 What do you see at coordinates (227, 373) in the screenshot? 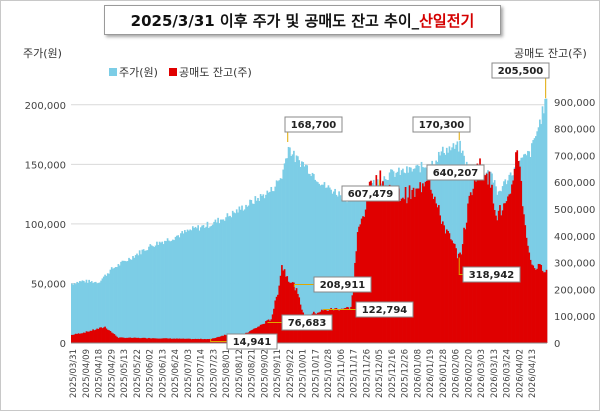
I see `x-tick-label: 2025/08/01` at bounding box center [227, 373].